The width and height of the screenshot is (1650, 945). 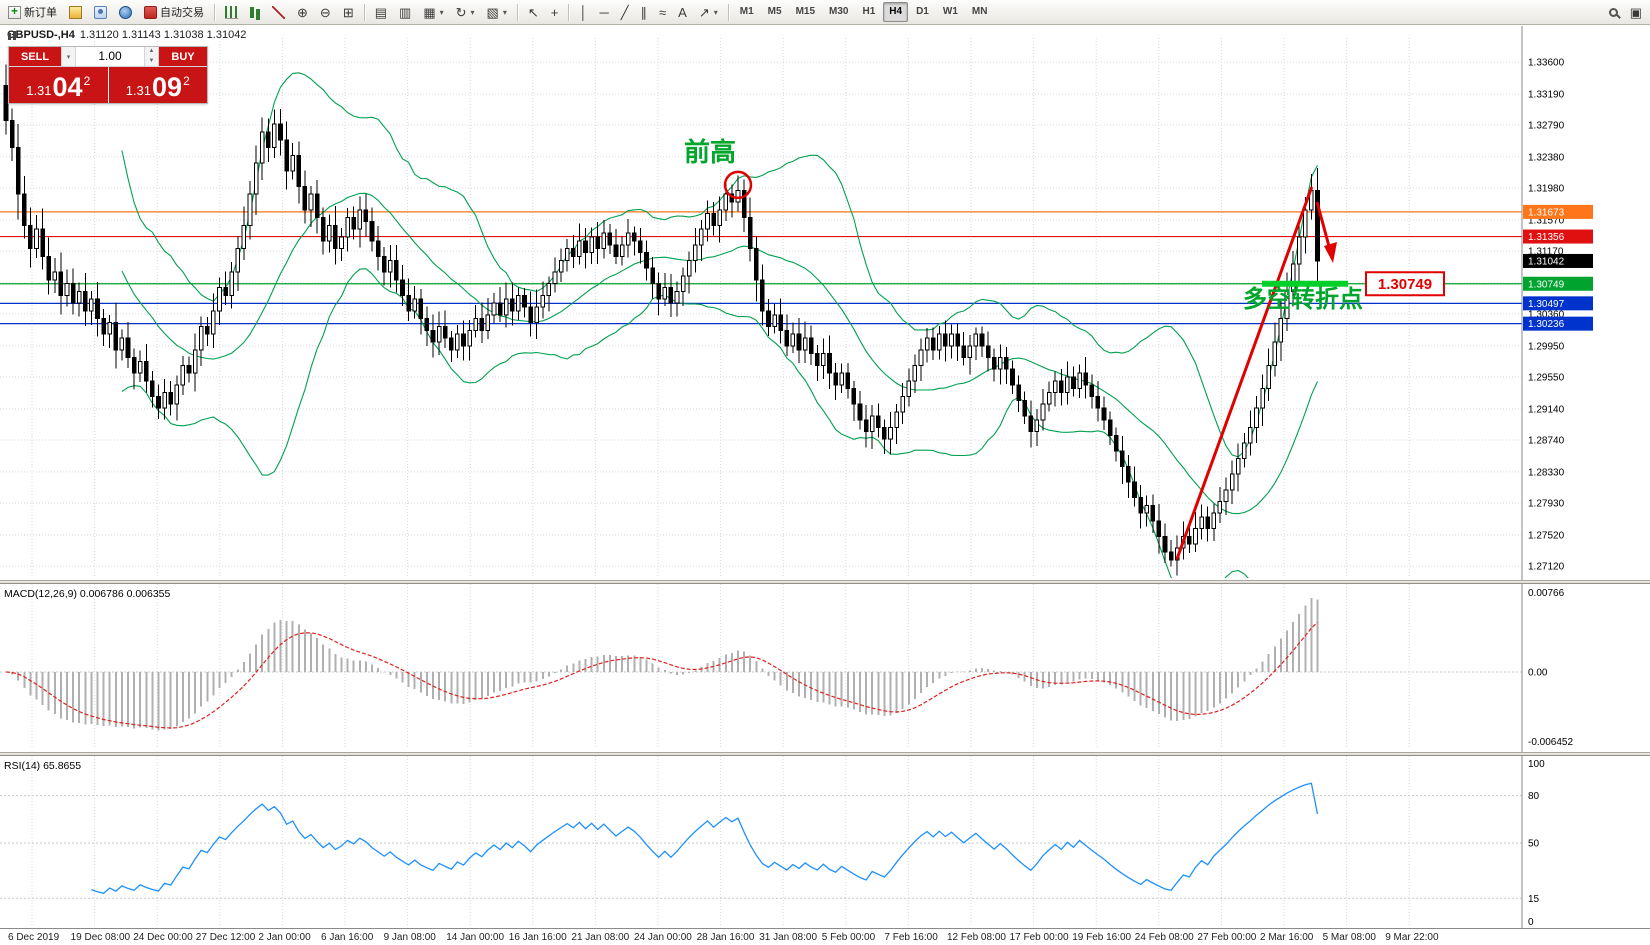 What do you see at coordinates (1534, 844) in the screenshot?
I see `rsi-axis-label: 50` at bounding box center [1534, 844].